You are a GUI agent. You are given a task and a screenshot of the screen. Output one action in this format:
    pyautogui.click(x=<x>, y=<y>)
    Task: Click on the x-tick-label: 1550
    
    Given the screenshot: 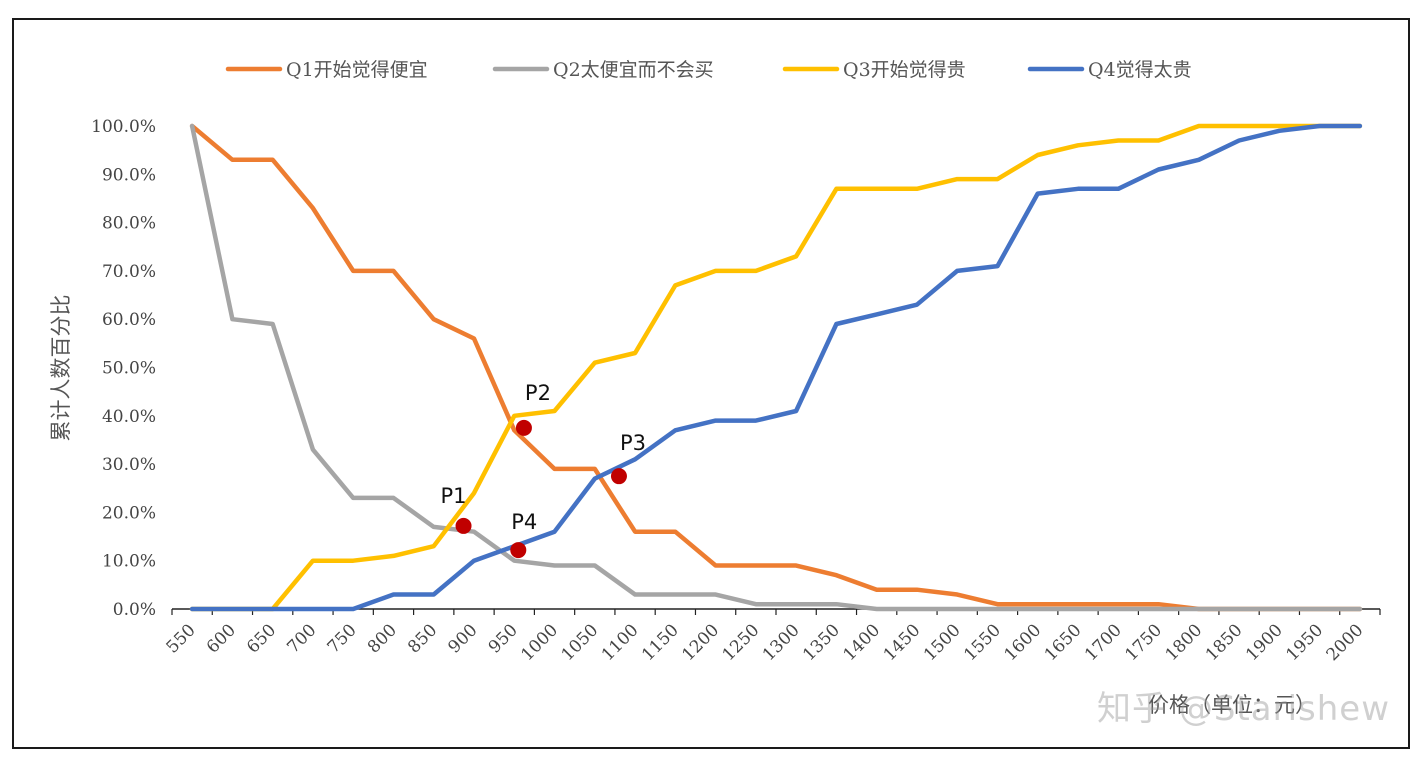 What is the action you would take?
    pyautogui.click(x=982, y=642)
    